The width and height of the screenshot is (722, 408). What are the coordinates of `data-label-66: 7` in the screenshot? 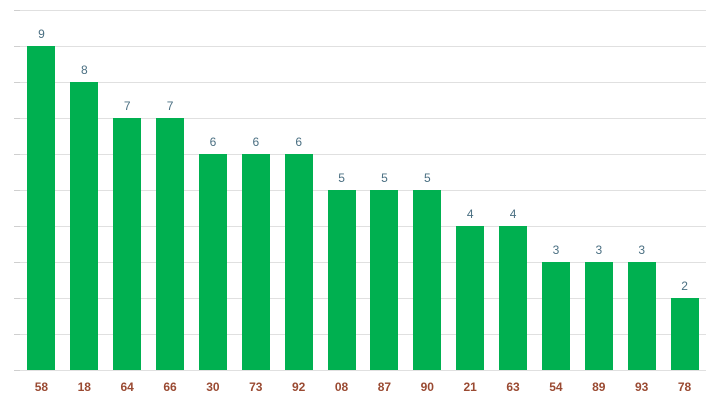 It's located at (170, 106).